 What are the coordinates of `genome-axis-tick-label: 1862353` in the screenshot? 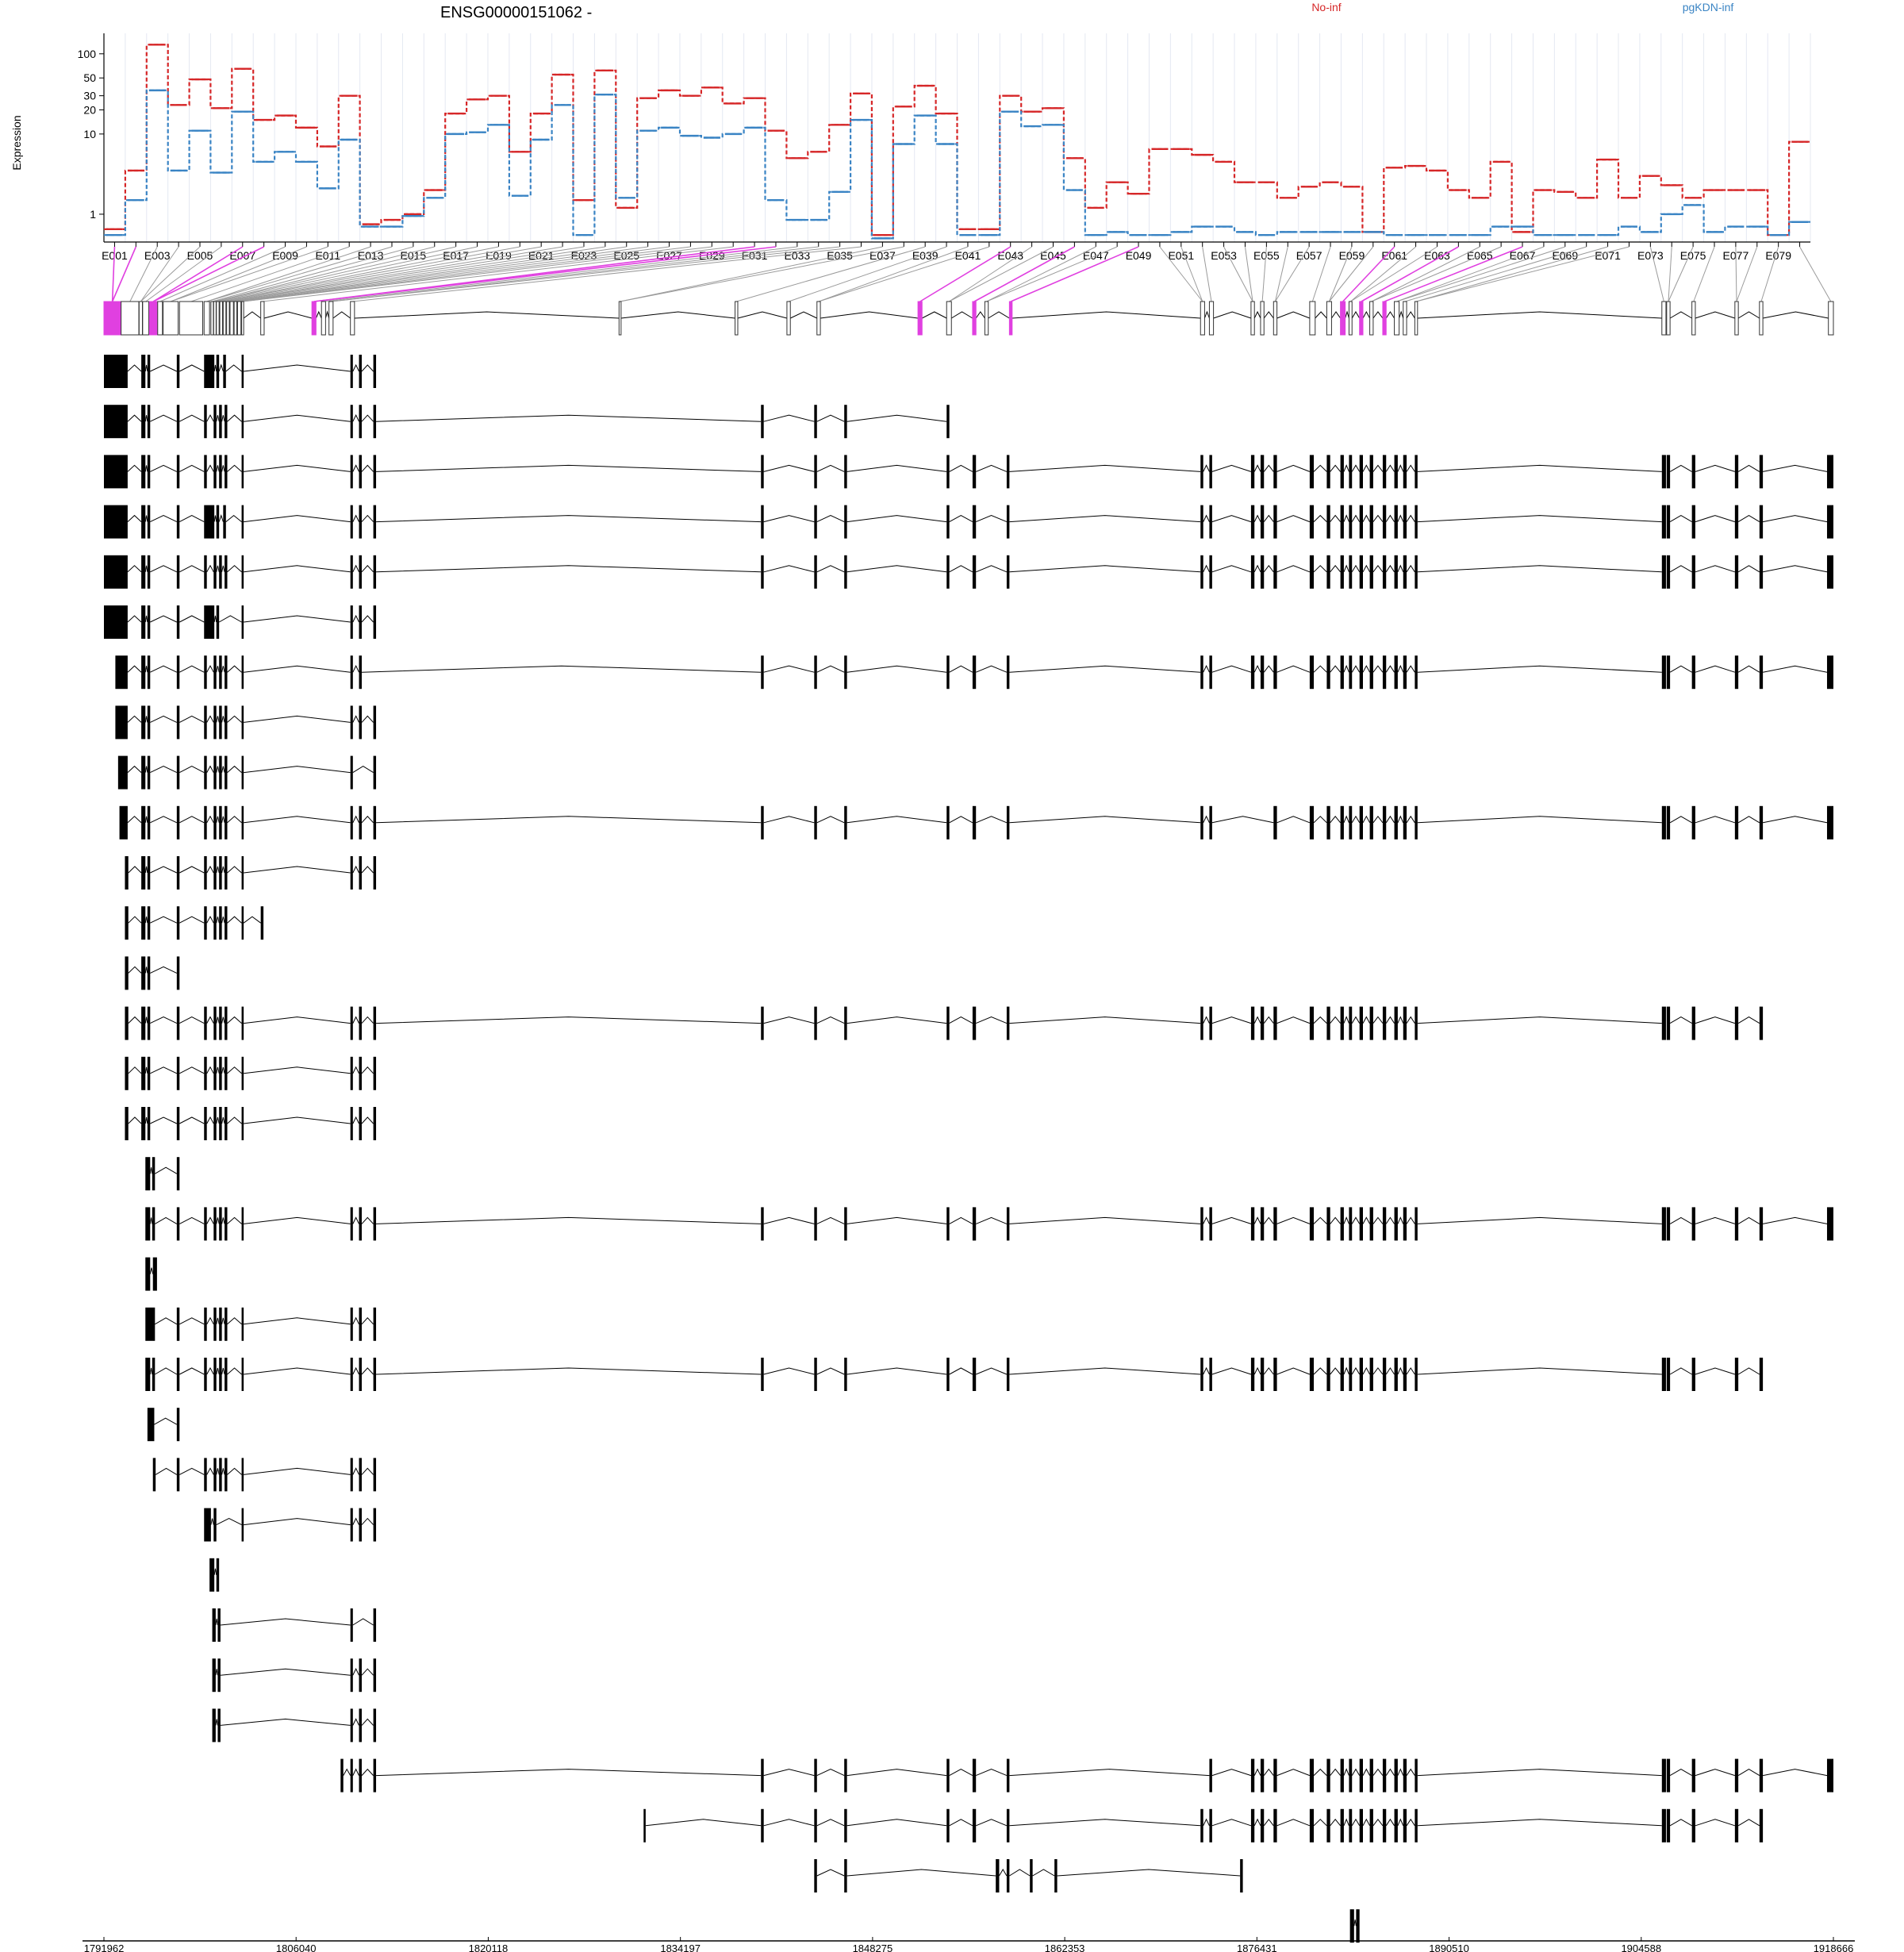 It's located at (1065, 1947).